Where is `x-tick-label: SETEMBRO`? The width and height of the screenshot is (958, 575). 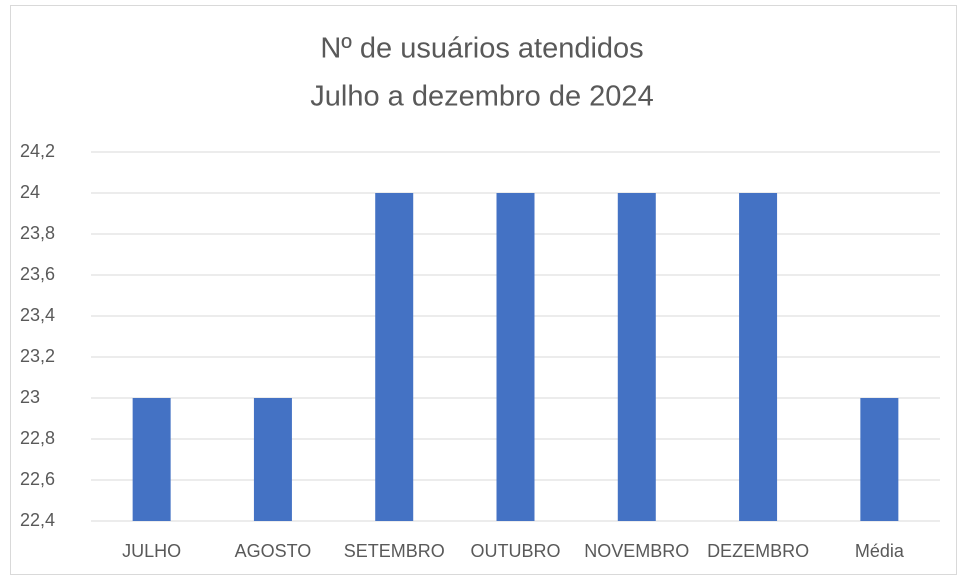
x-tick-label: SETEMBRO is located at coordinates (394, 551).